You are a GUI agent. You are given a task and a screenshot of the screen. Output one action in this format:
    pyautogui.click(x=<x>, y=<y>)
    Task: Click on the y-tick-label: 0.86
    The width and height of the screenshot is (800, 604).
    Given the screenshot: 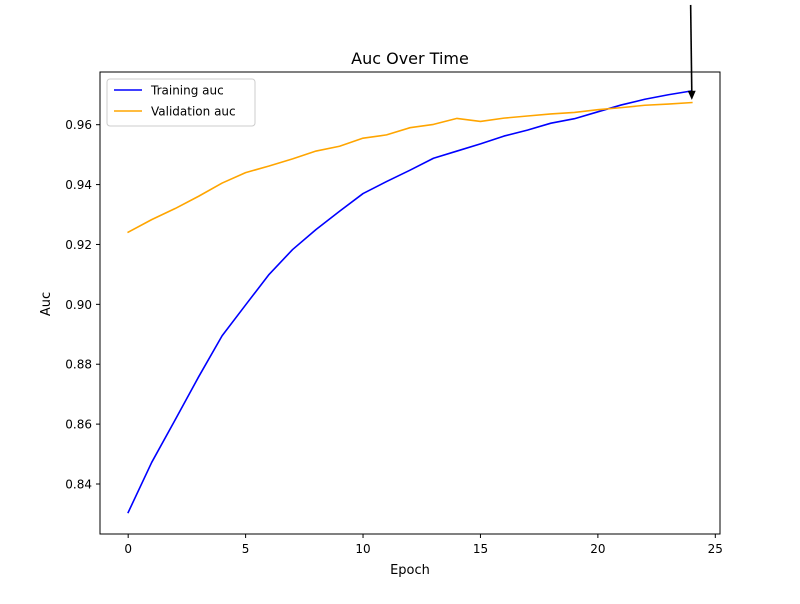 What is the action you would take?
    pyautogui.click(x=78, y=425)
    